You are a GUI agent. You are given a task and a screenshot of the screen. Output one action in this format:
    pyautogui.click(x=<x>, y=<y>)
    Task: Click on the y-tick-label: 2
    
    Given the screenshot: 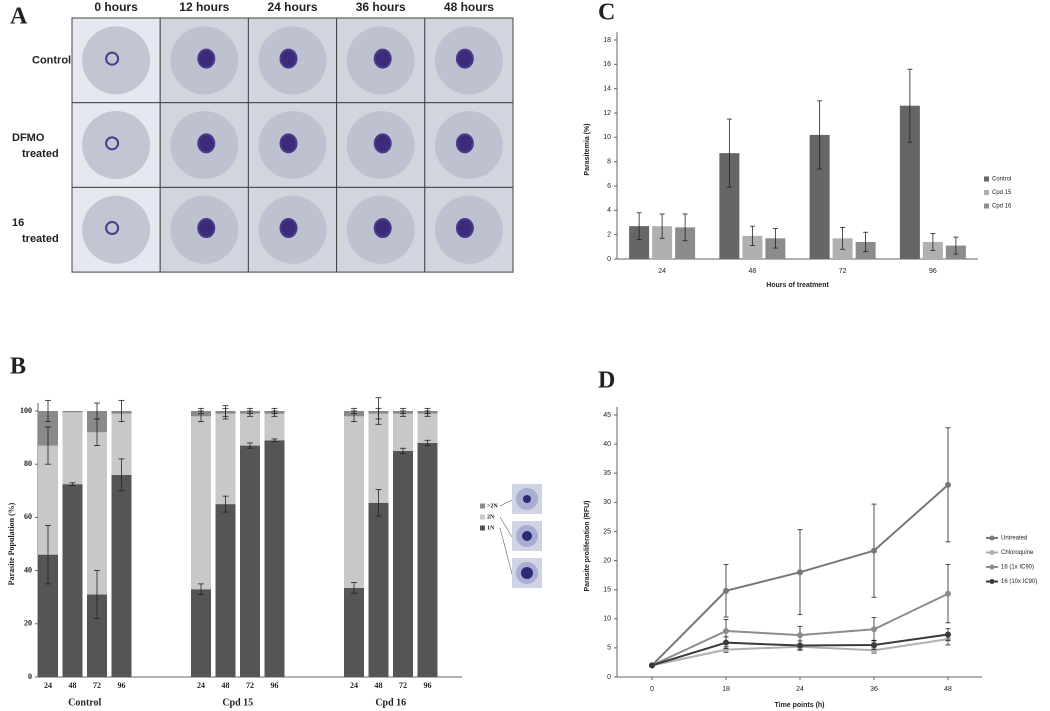 What is the action you would take?
    pyautogui.click(x=609, y=235)
    